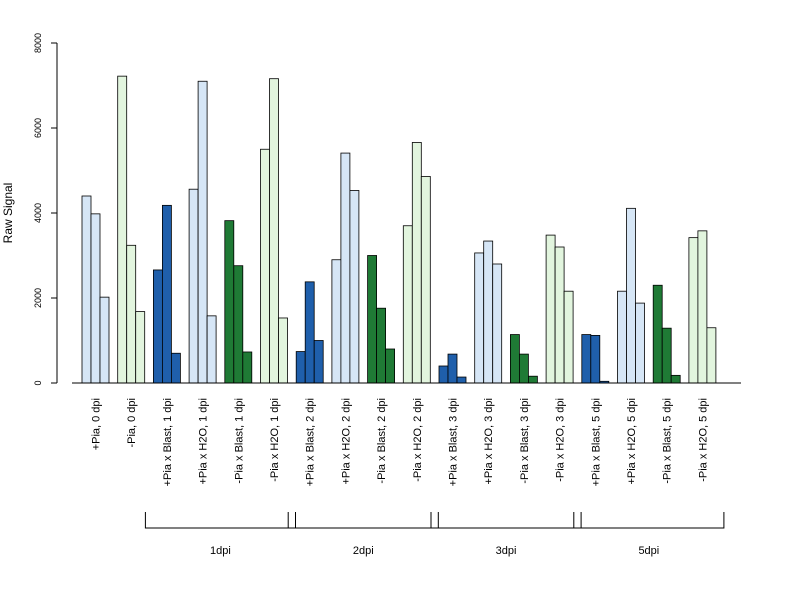 The image size is (800, 600). Describe the element at coordinates (220, 534) in the screenshot. I see `group-bracket: 1dpi` at that location.